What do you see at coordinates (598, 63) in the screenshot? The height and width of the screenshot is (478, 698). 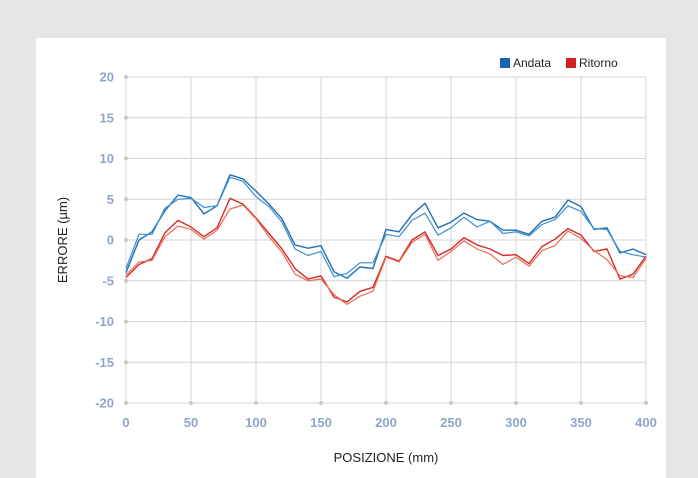 I see `legend-label-ritorno: Ritorno` at bounding box center [598, 63].